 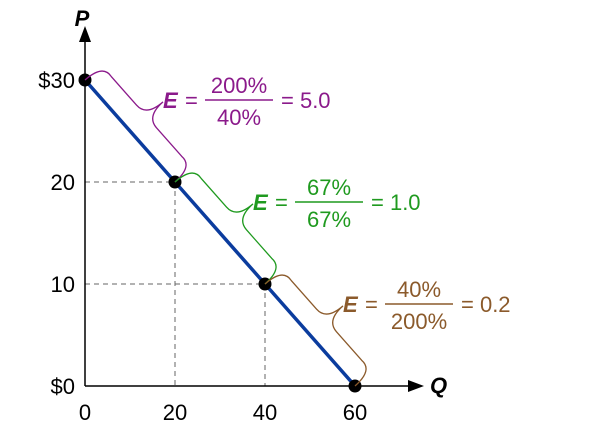 What do you see at coordinates (355, 412) in the screenshot?
I see `x-tick-label: 60` at bounding box center [355, 412].